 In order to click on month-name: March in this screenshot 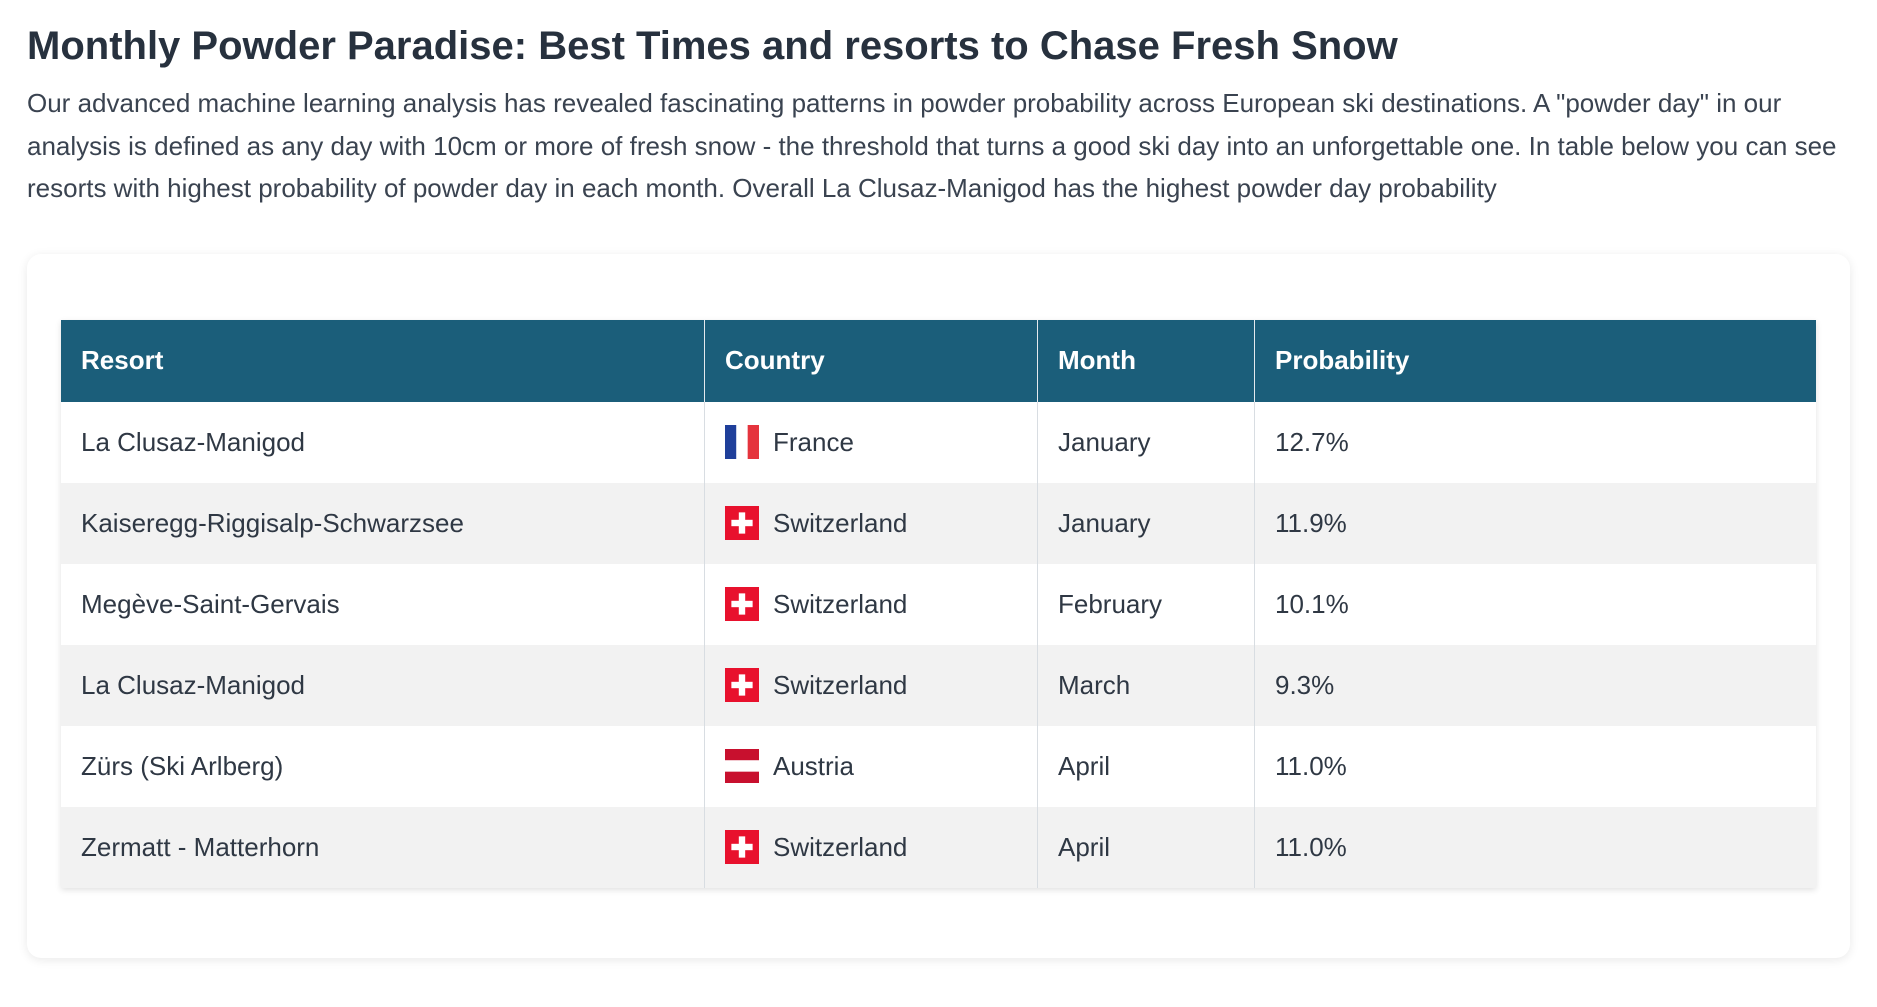, I will do `click(1094, 684)`.